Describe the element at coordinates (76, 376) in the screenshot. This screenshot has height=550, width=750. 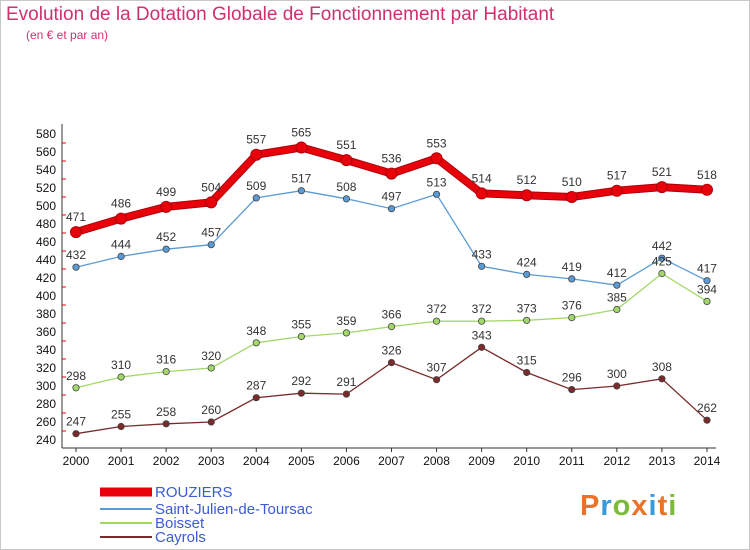
I see `data-label: 298` at that location.